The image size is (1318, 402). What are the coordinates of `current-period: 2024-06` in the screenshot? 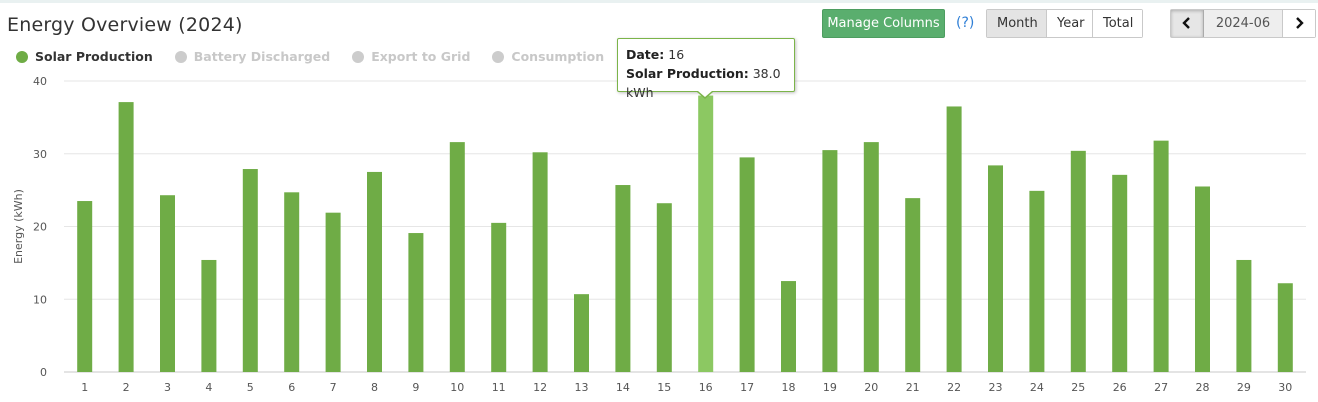 It's located at (1243, 23).